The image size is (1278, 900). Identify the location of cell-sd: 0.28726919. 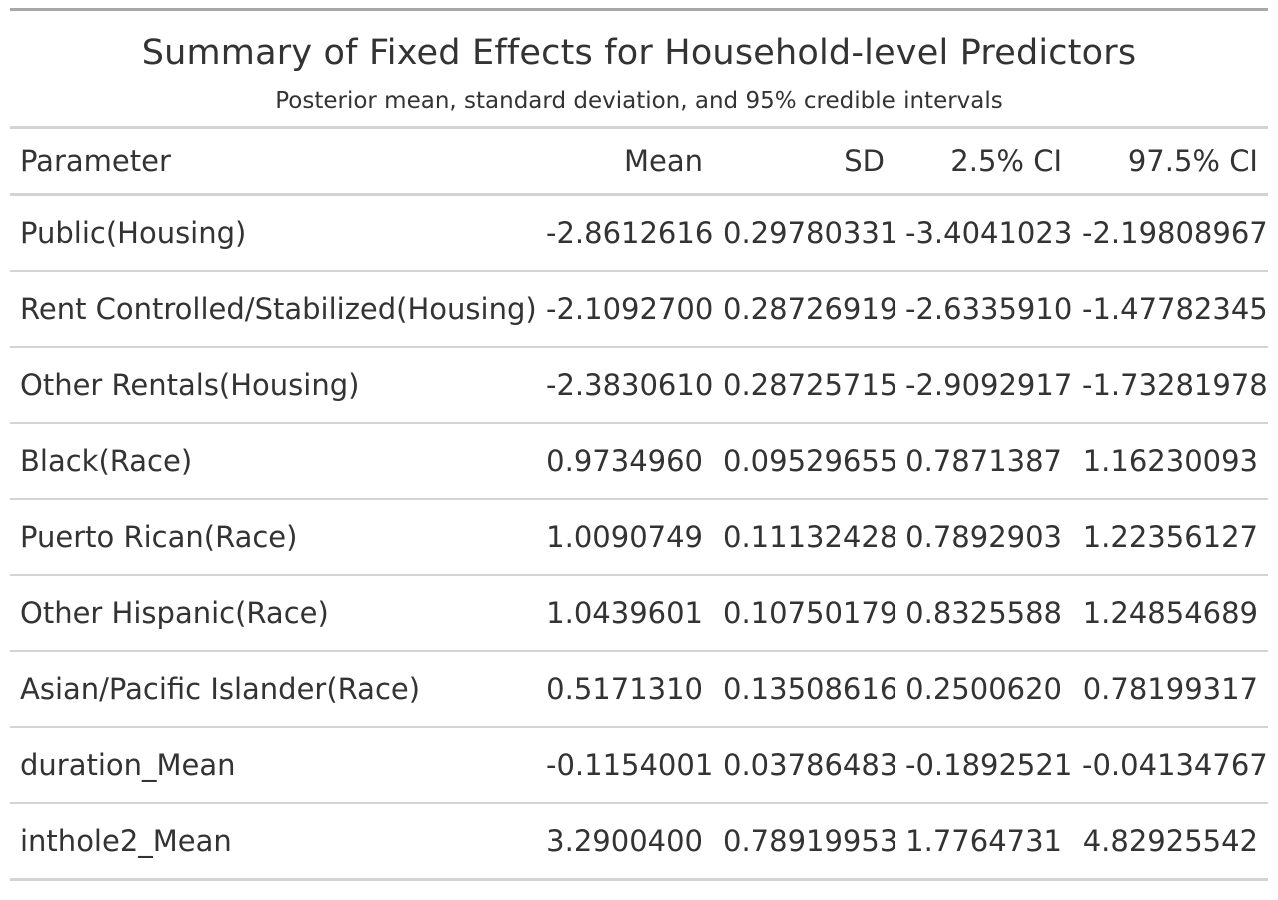
(804, 309).